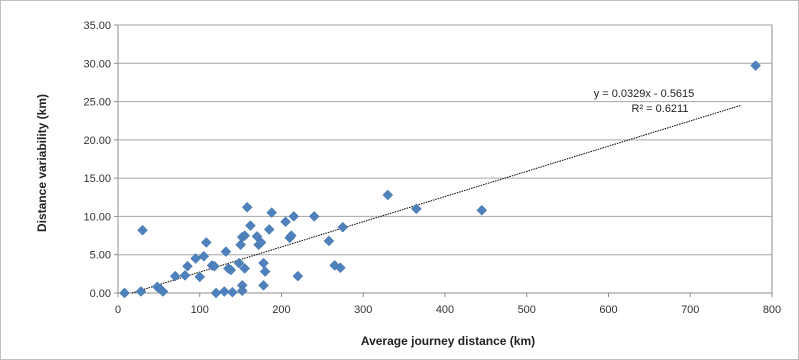  I want to click on x-axis-title: Average journey distance (km), so click(448, 341).